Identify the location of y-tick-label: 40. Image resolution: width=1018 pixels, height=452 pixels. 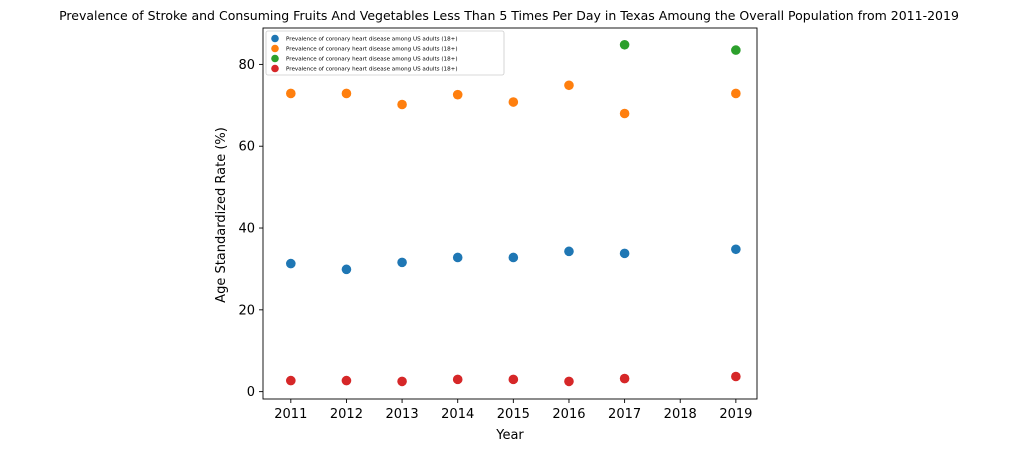
(246, 229).